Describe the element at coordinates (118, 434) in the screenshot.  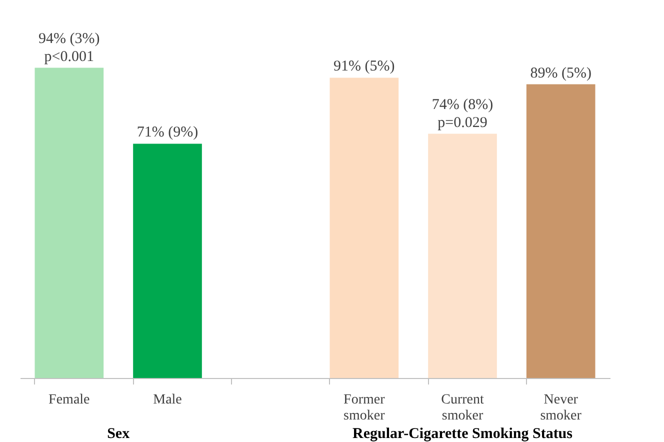
I see `text: Sex` at that location.